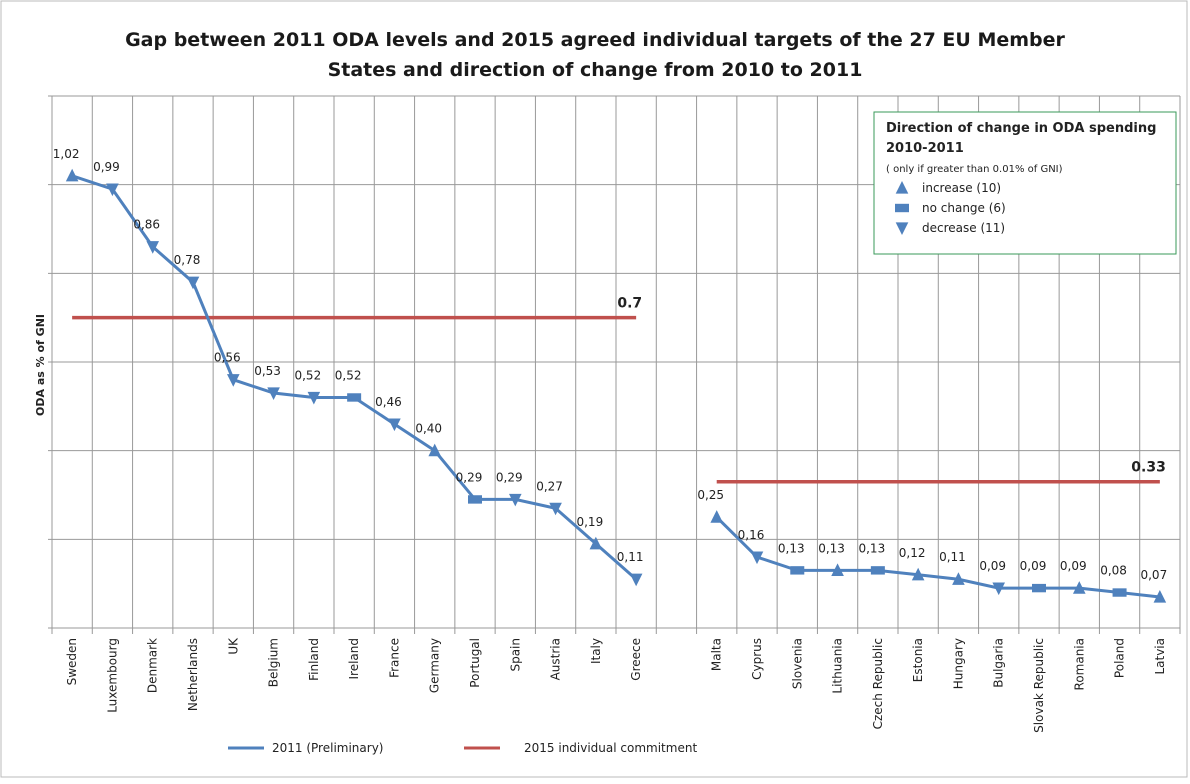  Describe the element at coordinates (556, 659) in the screenshot. I see `x-tick-label: Austria` at that location.